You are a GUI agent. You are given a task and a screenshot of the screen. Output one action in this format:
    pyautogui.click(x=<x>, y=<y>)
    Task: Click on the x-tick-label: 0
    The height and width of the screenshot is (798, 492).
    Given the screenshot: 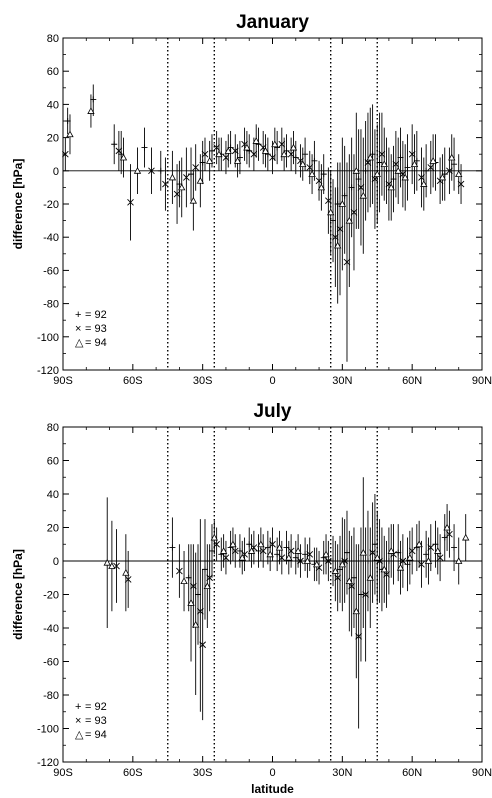 What is the action you would take?
    pyautogui.click(x=272, y=773)
    